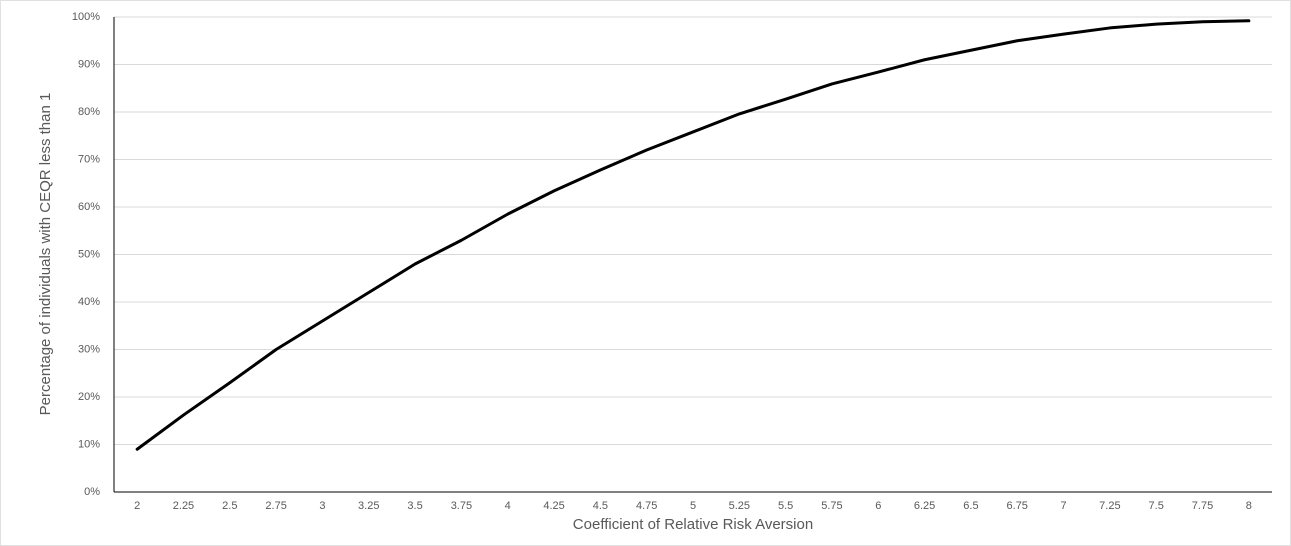 The image size is (1291, 546). I want to click on x-tick-label: 7.75, so click(1202, 506).